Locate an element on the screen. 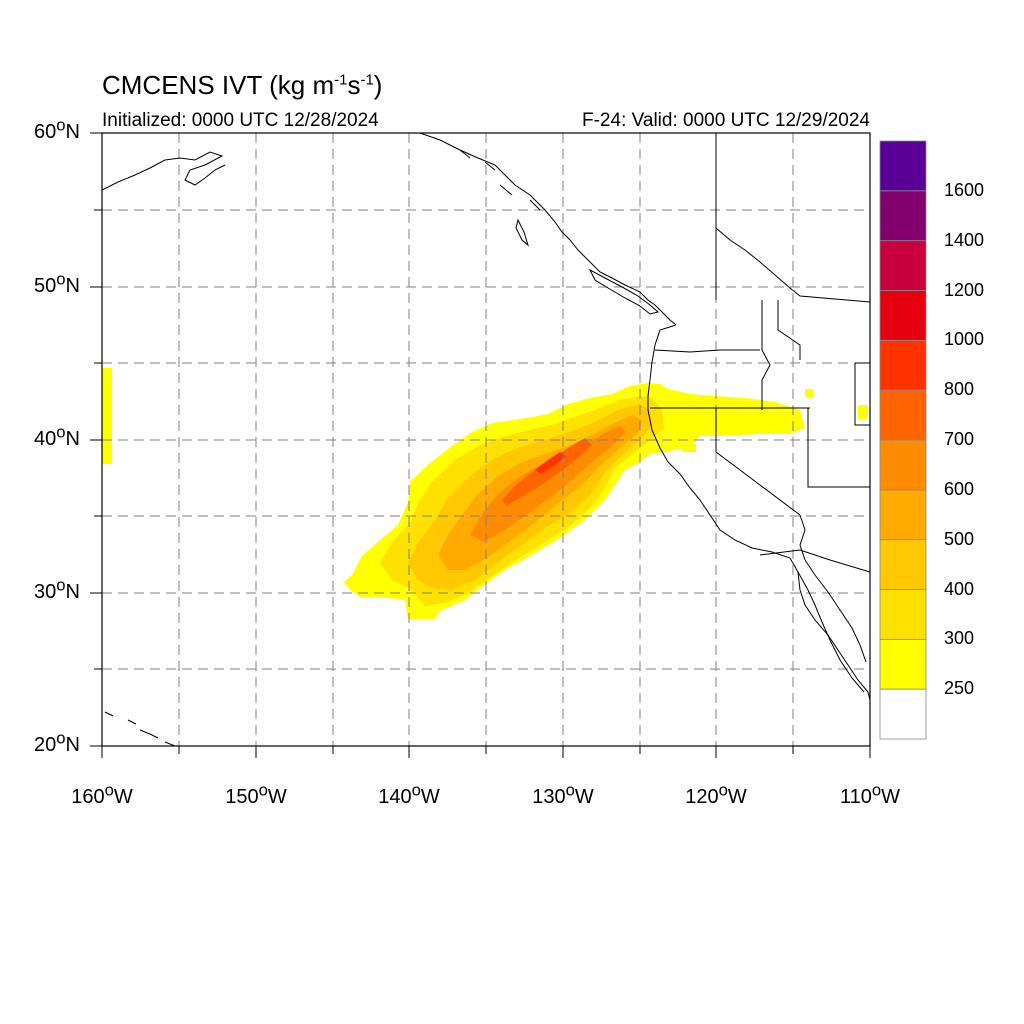 The width and height of the screenshot is (1024, 1024). ivt-800-region is located at coordinates (550, 463).